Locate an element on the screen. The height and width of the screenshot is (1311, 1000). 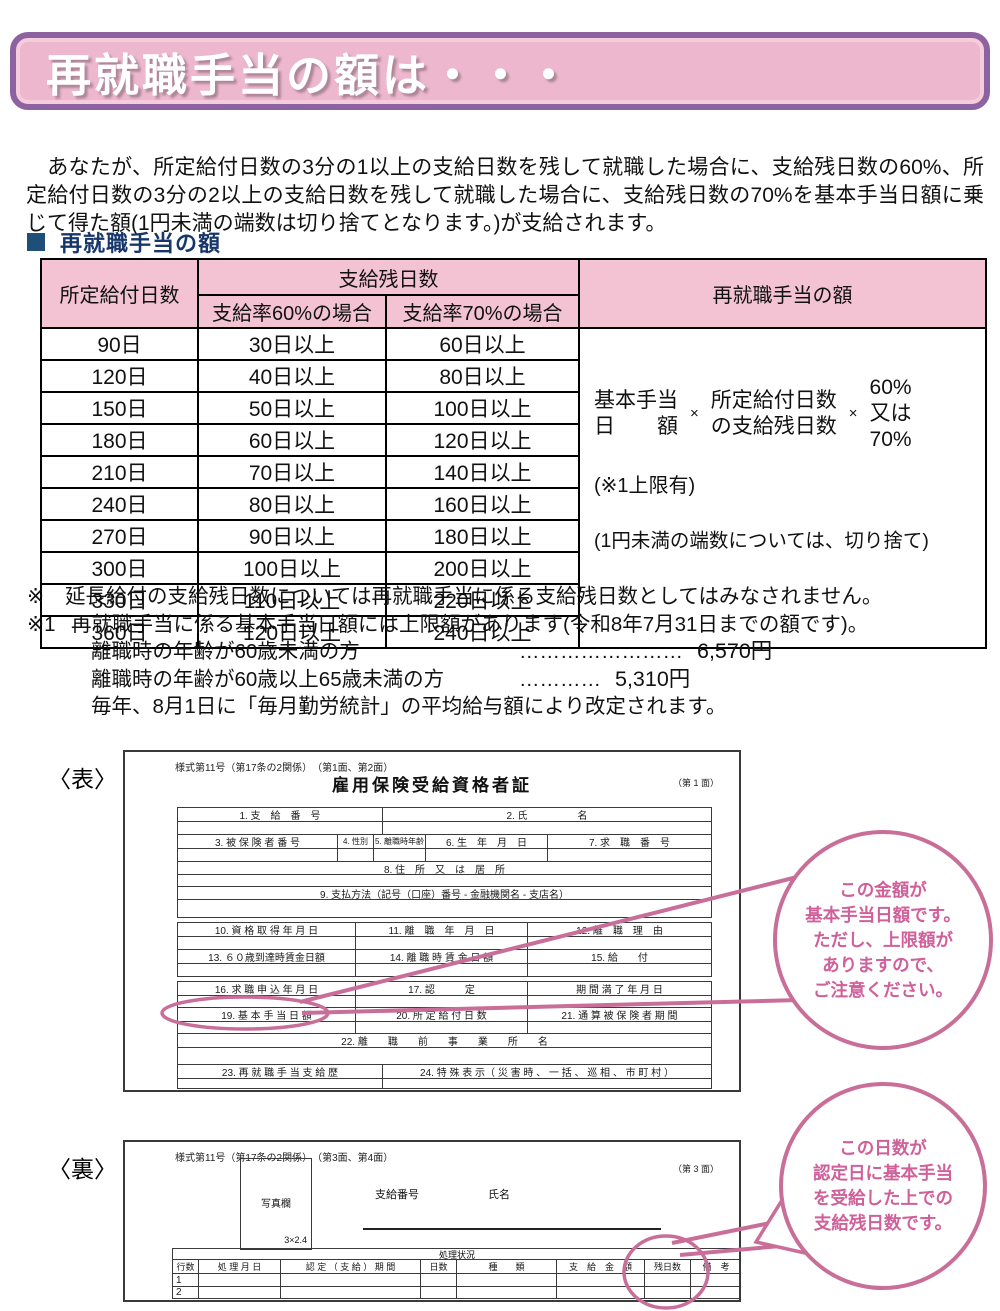
col-certified-period: 認 定 （ 支 給 ） 期 間 is located at coordinates (351, 1266).